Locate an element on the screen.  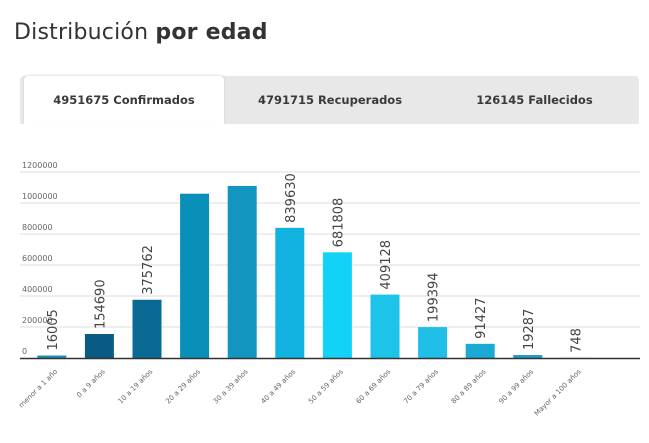
page-title-light: Distribución is located at coordinates (81, 32).